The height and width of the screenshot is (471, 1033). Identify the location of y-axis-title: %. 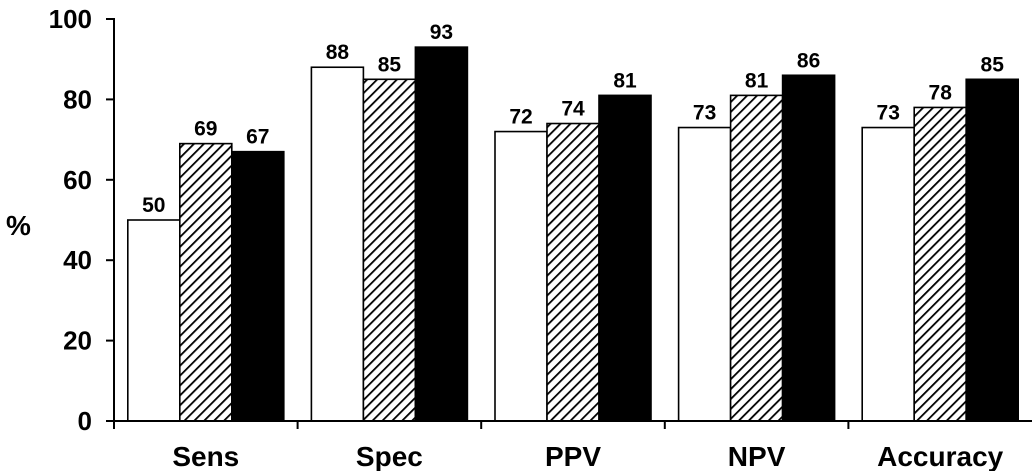
(18, 225).